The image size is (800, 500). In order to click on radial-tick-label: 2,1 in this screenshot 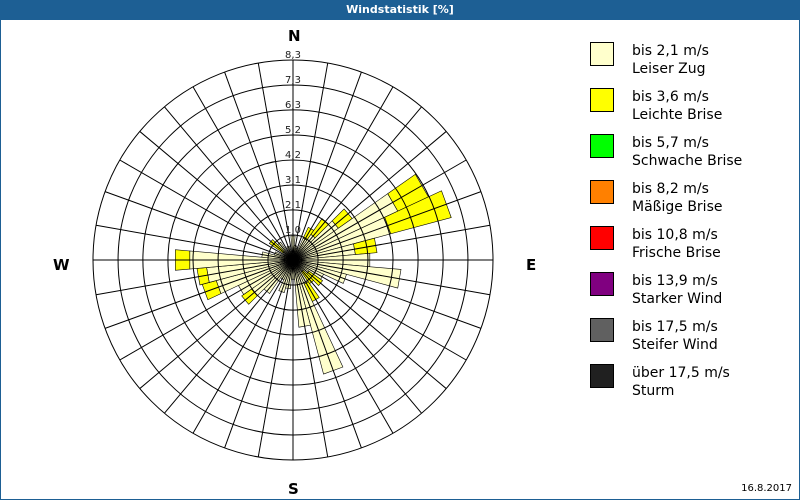, I will do `click(293, 205)`.